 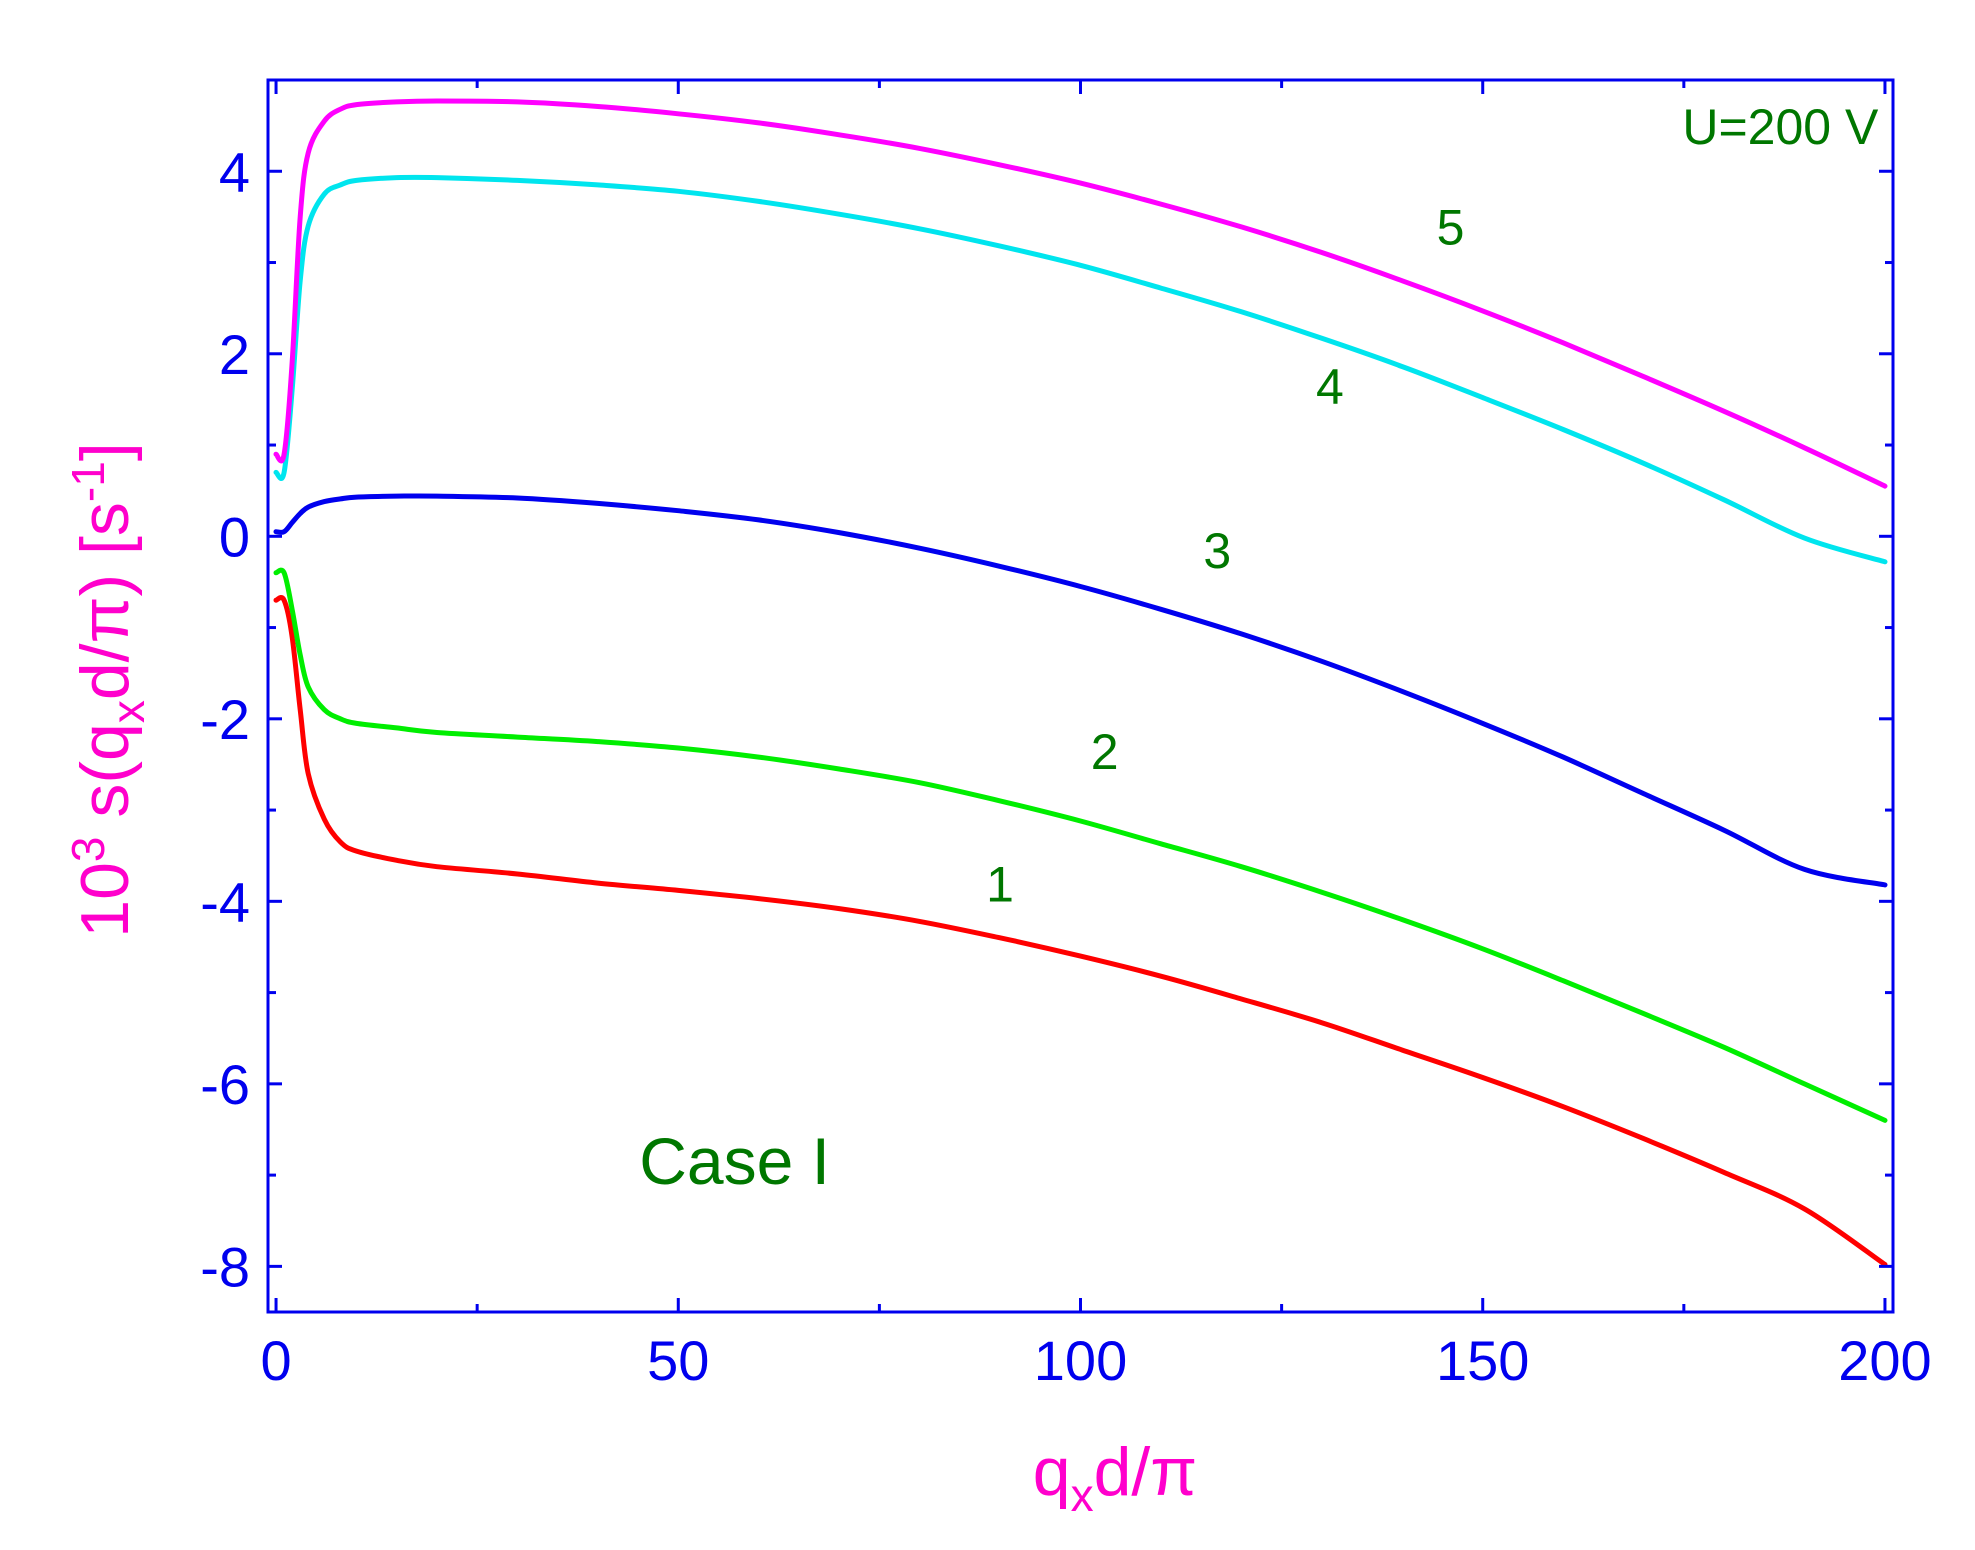 I want to click on y-tick-label: 0, so click(x=234, y=536).